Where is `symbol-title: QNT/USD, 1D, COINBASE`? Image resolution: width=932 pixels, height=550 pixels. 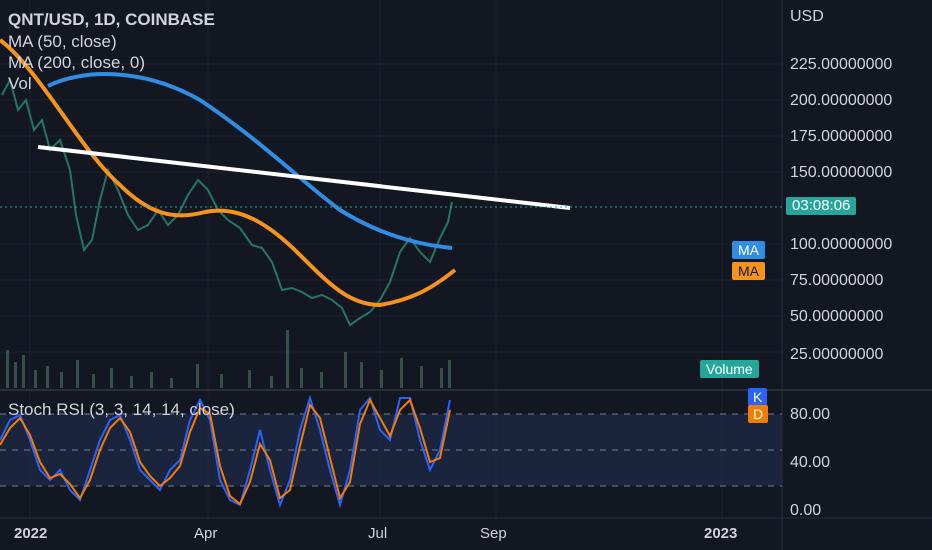 symbol-title: QNT/USD, 1D, COINBASE is located at coordinates (111, 19).